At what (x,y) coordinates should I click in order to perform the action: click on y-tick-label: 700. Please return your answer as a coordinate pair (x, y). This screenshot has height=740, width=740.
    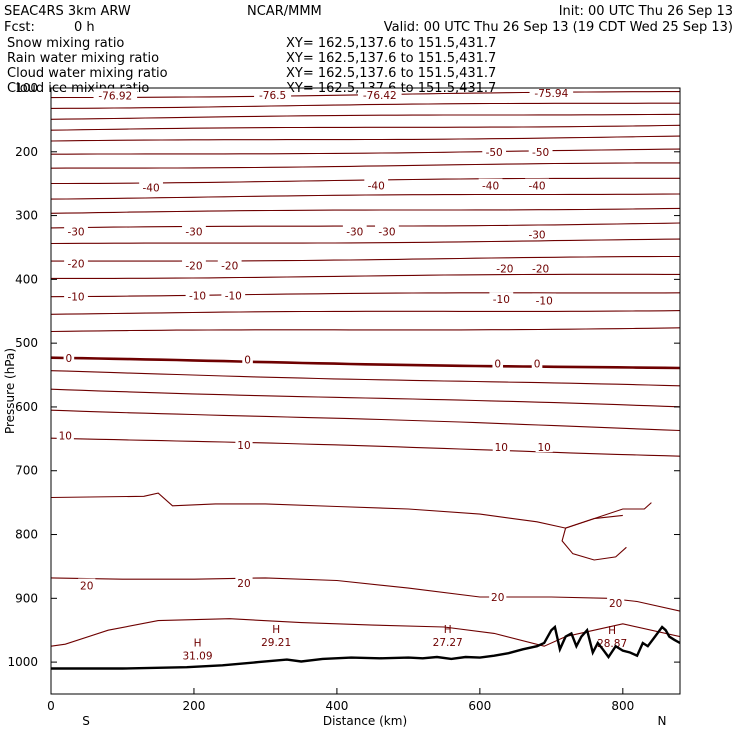
    Looking at the image, I should click on (26, 471).